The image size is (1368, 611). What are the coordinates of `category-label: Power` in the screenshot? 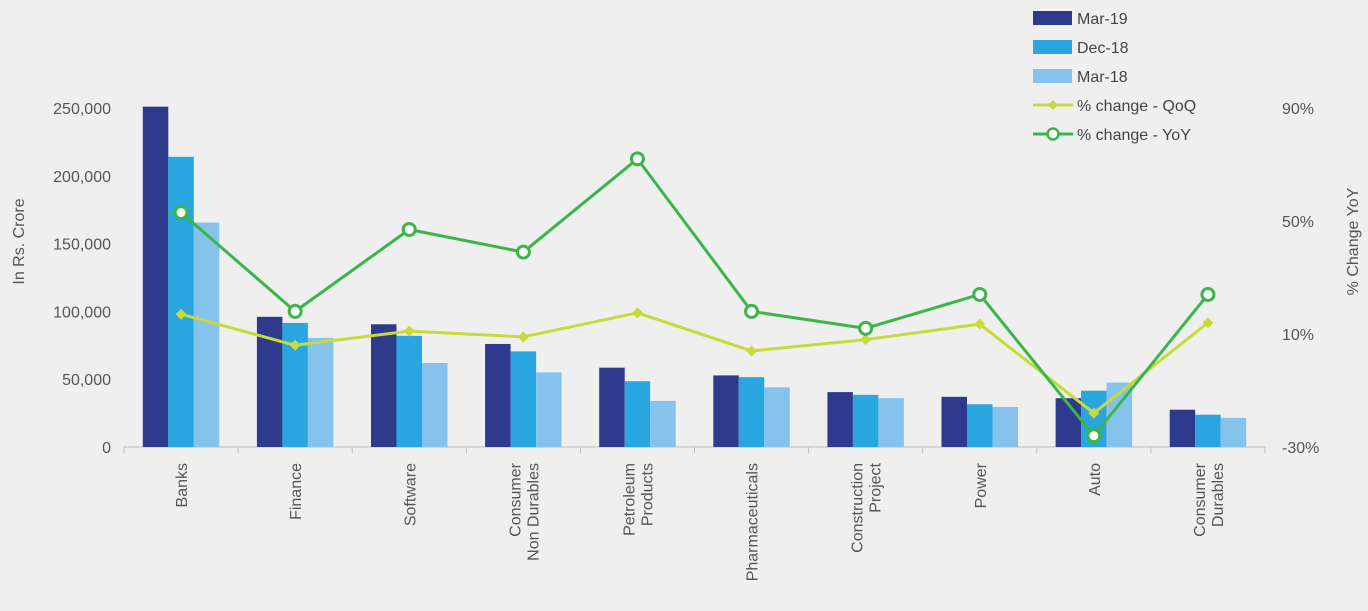 It's located at (981, 485).